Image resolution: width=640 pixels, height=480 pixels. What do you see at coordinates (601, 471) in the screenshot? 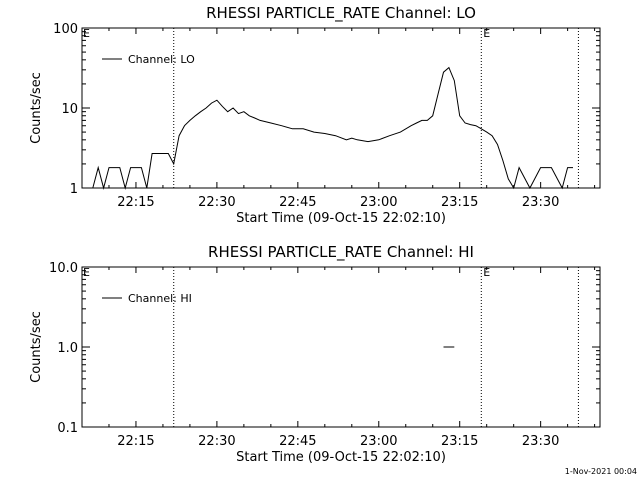
I see `footer-timestamp: 1-Nov-2021 00:04` at bounding box center [601, 471].